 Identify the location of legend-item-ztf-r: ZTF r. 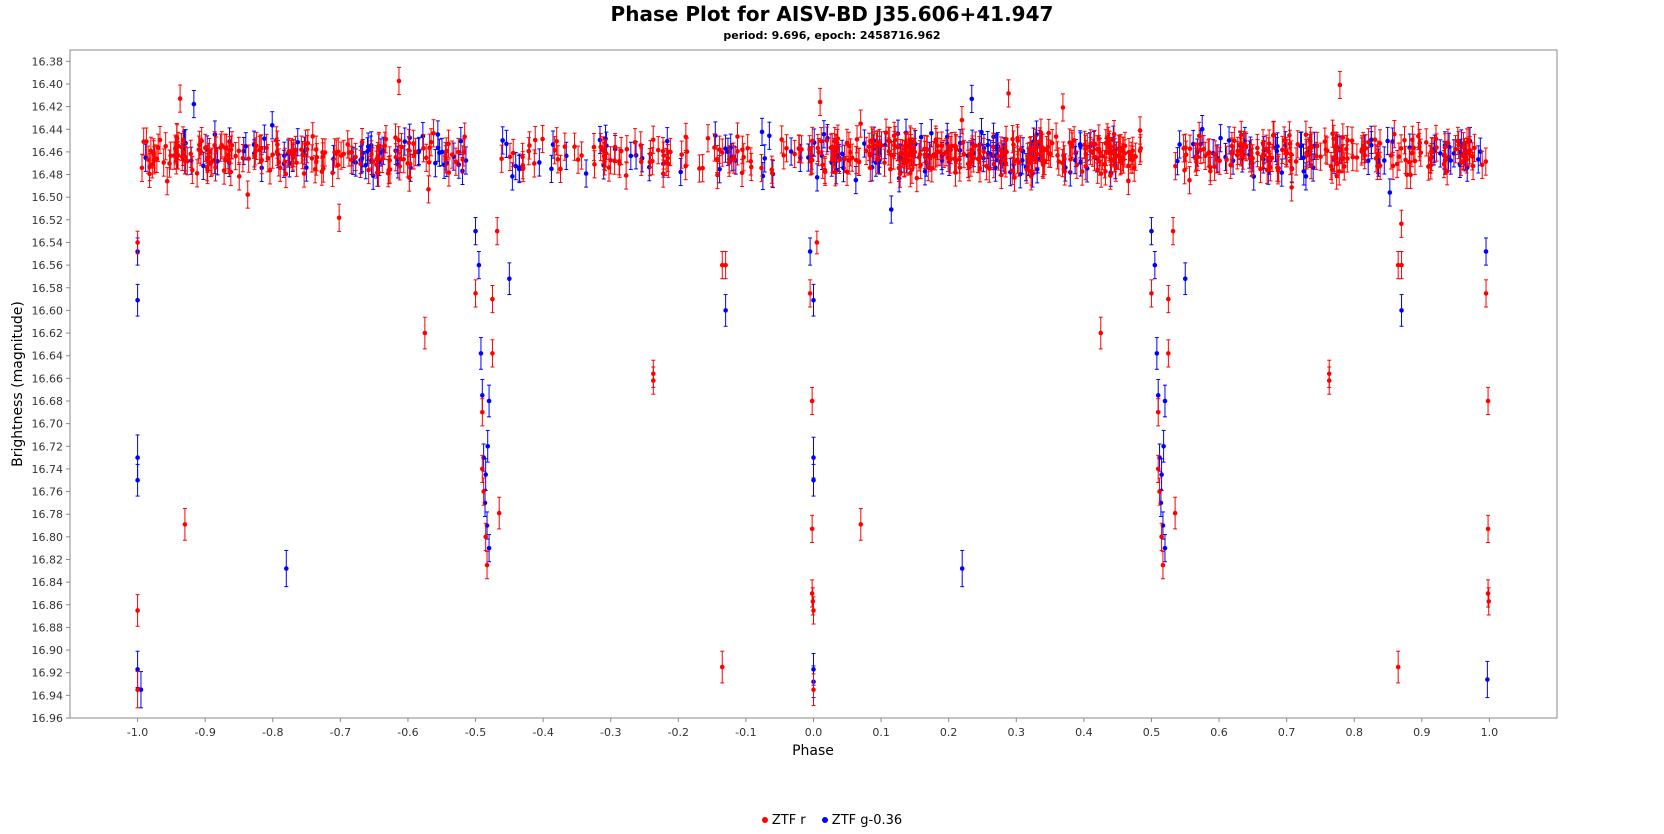
(783, 820).